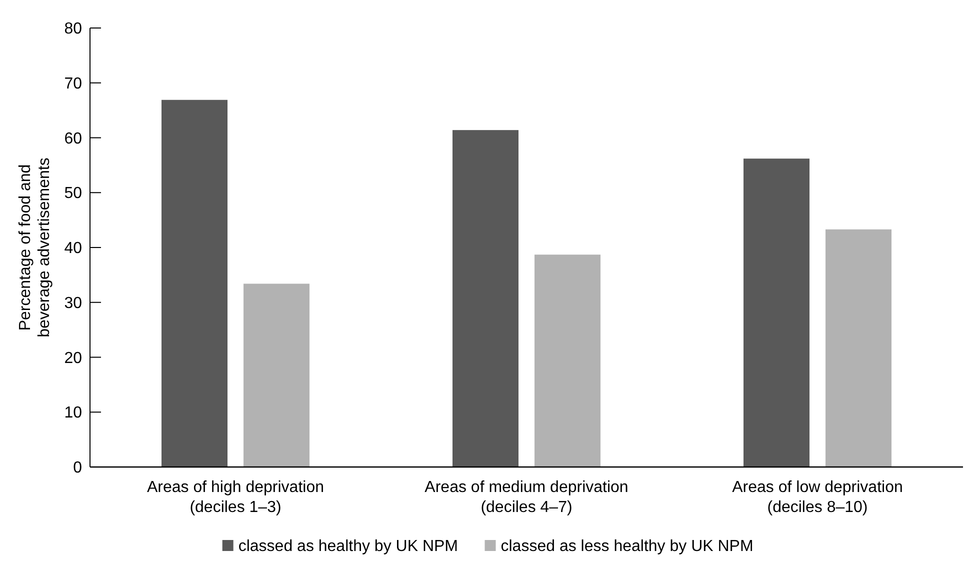 The height and width of the screenshot is (571, 971). I want to click on x-tick-label: Areas of medium deprivation (deciles 4–7), so click(526, 497).